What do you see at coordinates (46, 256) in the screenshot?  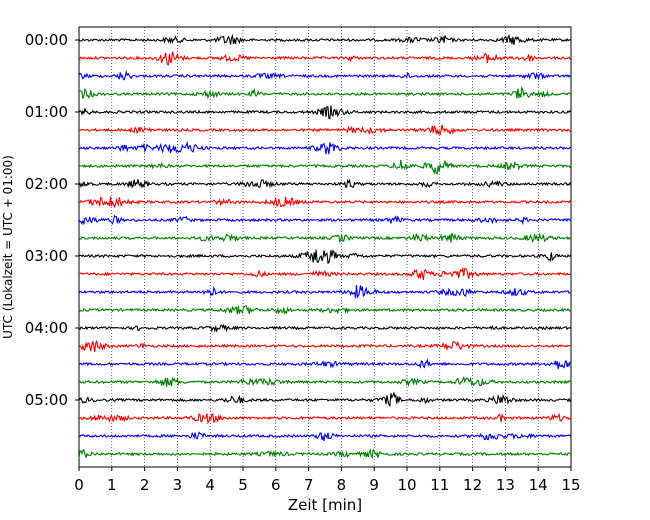 I see `y-tick-label-3: 03:00` at bounding box center [46, 256].